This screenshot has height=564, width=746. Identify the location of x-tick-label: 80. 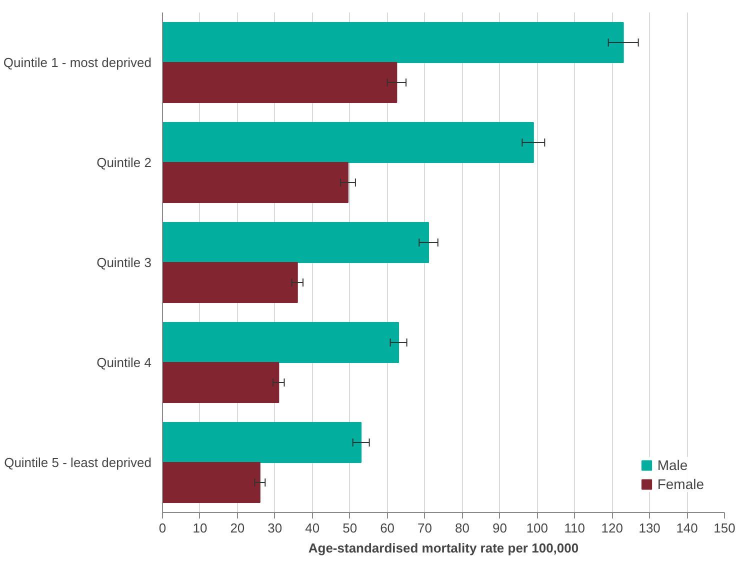
(462, 528).